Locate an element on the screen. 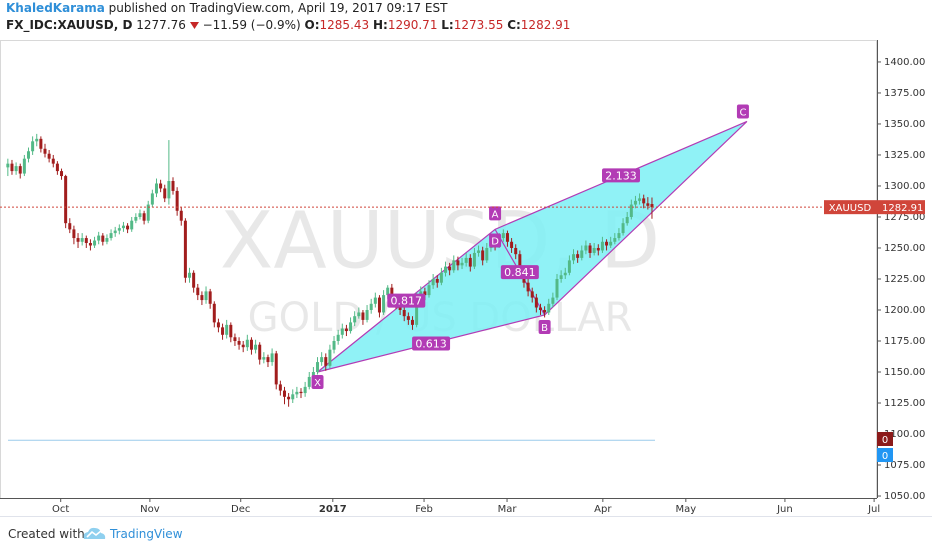 The height and width of the screenshot is (551, 932). h-value: 1290.71 is located at coordinates (412, 25).